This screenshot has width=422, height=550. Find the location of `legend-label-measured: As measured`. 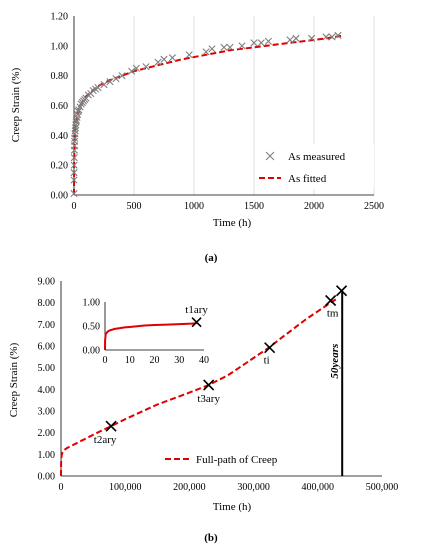

legend-label-measured: As measured is located at coordinates (317, 157).